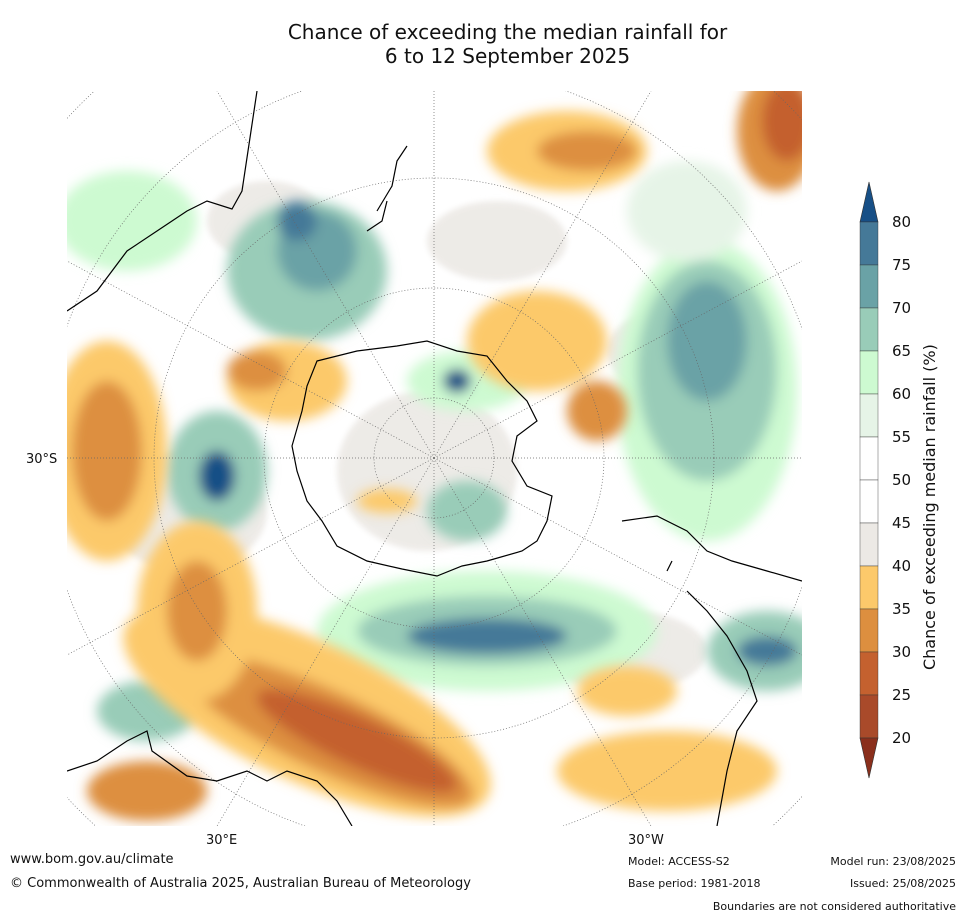 The image size is (965, 919). I want to click on colorbar-tick-label: 65, so click(902, 351).